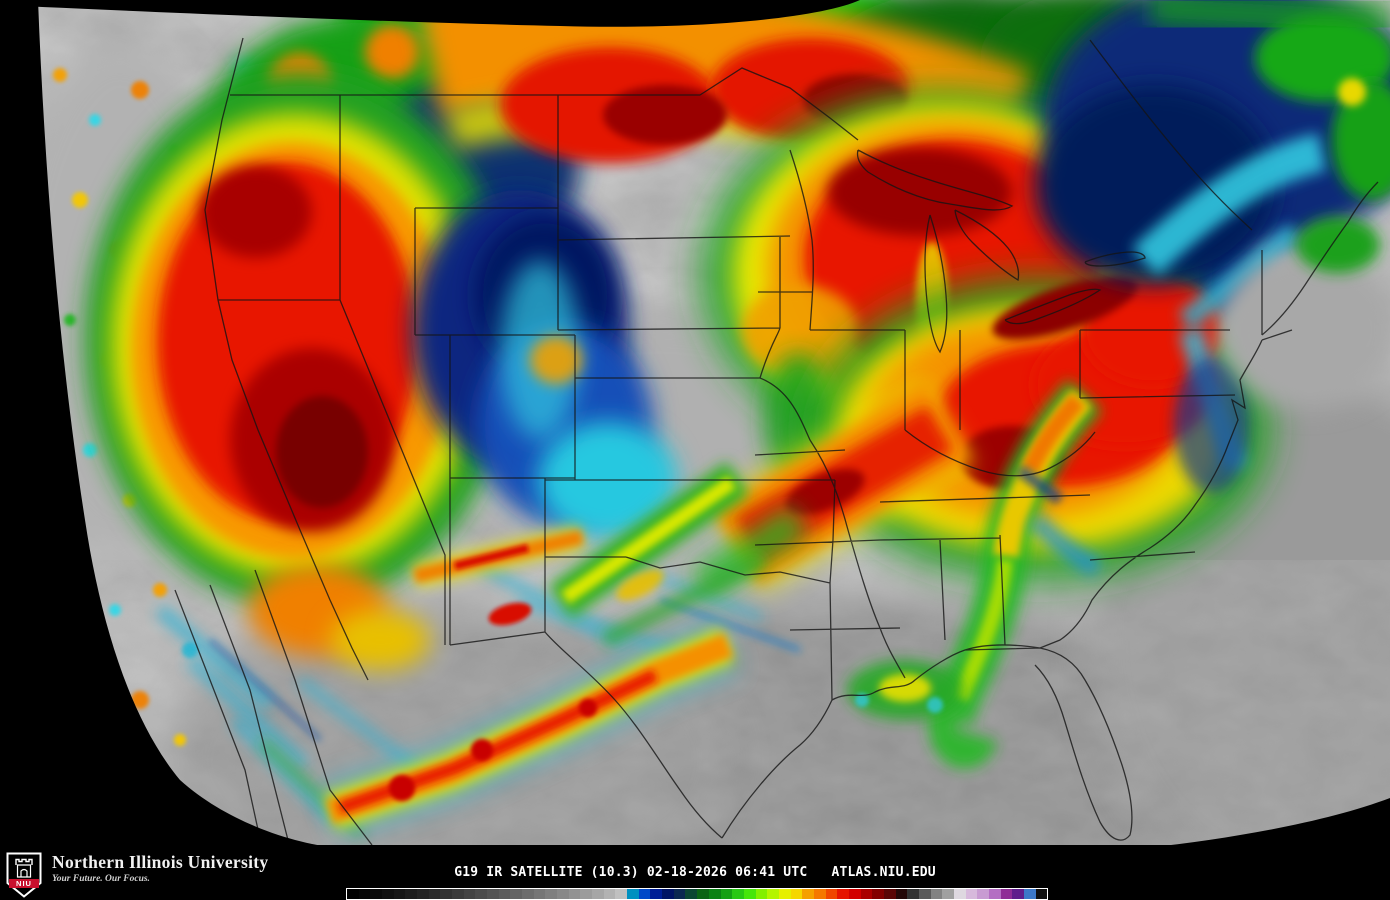  What do you see at coordinates (24, 875) in the screenshot?
I see `niu-shield-icon: NIU` at bounding box center [24, 875].